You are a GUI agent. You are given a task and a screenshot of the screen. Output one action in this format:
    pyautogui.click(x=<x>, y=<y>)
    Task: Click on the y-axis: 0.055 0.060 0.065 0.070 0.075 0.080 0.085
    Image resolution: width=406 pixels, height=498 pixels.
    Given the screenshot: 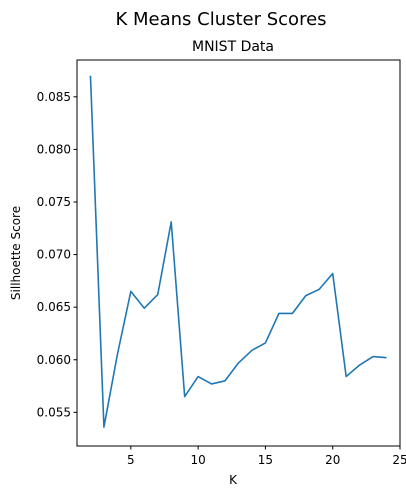 What is the action you would take?
    pyautogui.click(x=57, y=254)
    